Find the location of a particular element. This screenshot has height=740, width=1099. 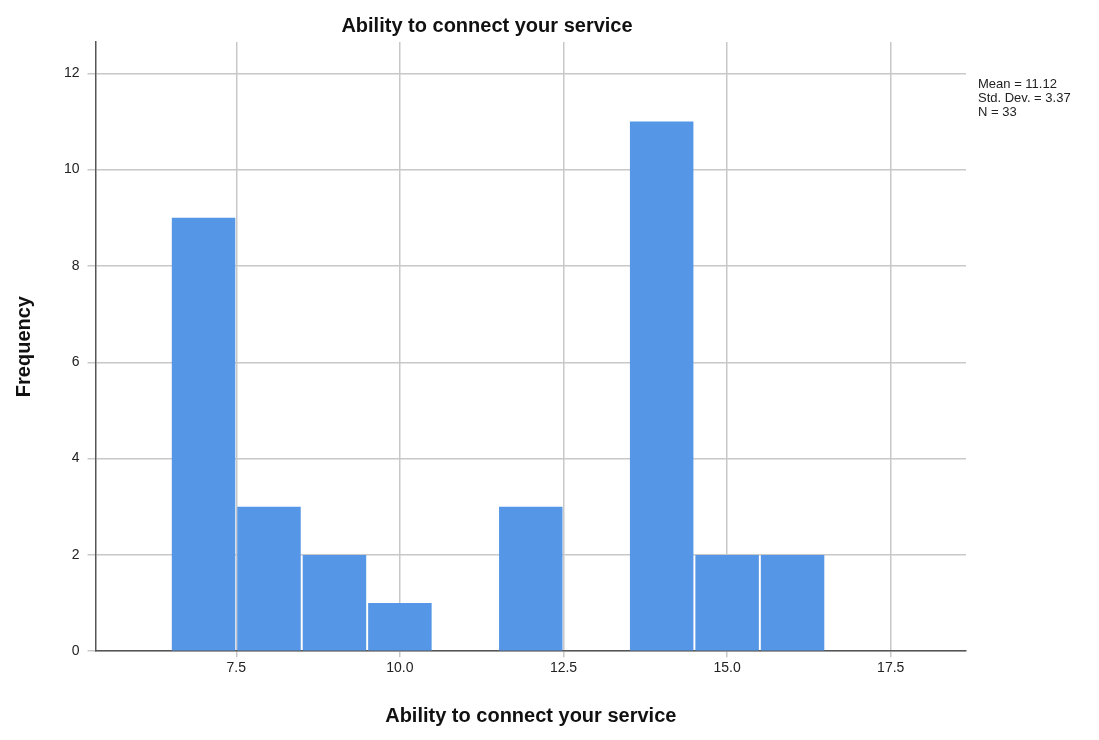

y-tick-label: 4 is located at coordinates (75, 457).